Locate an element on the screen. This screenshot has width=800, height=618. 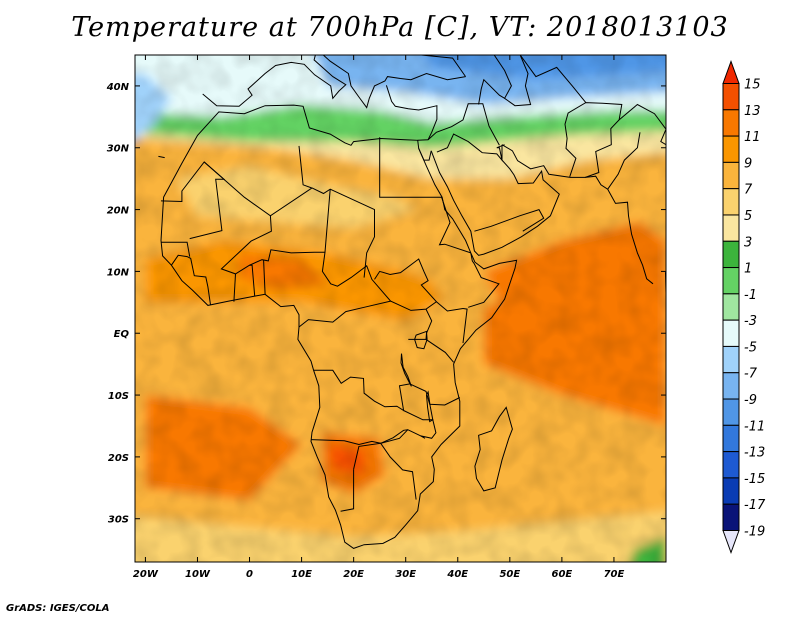
colorbar-label: -15 is located at coordinates (754, 479).